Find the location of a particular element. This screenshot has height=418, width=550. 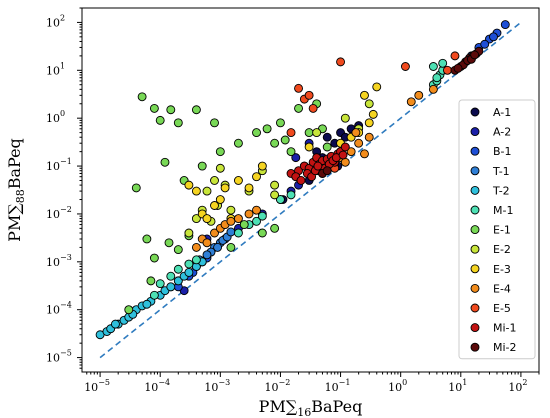

x-tick-label: 10⁰ is located at coordinates (397, 386).